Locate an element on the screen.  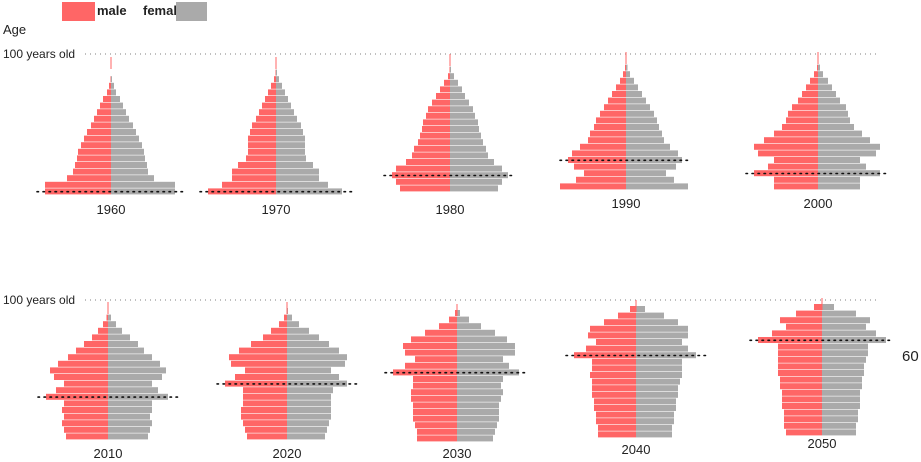
legend-label-male: male is located at coordinates (112, 10).